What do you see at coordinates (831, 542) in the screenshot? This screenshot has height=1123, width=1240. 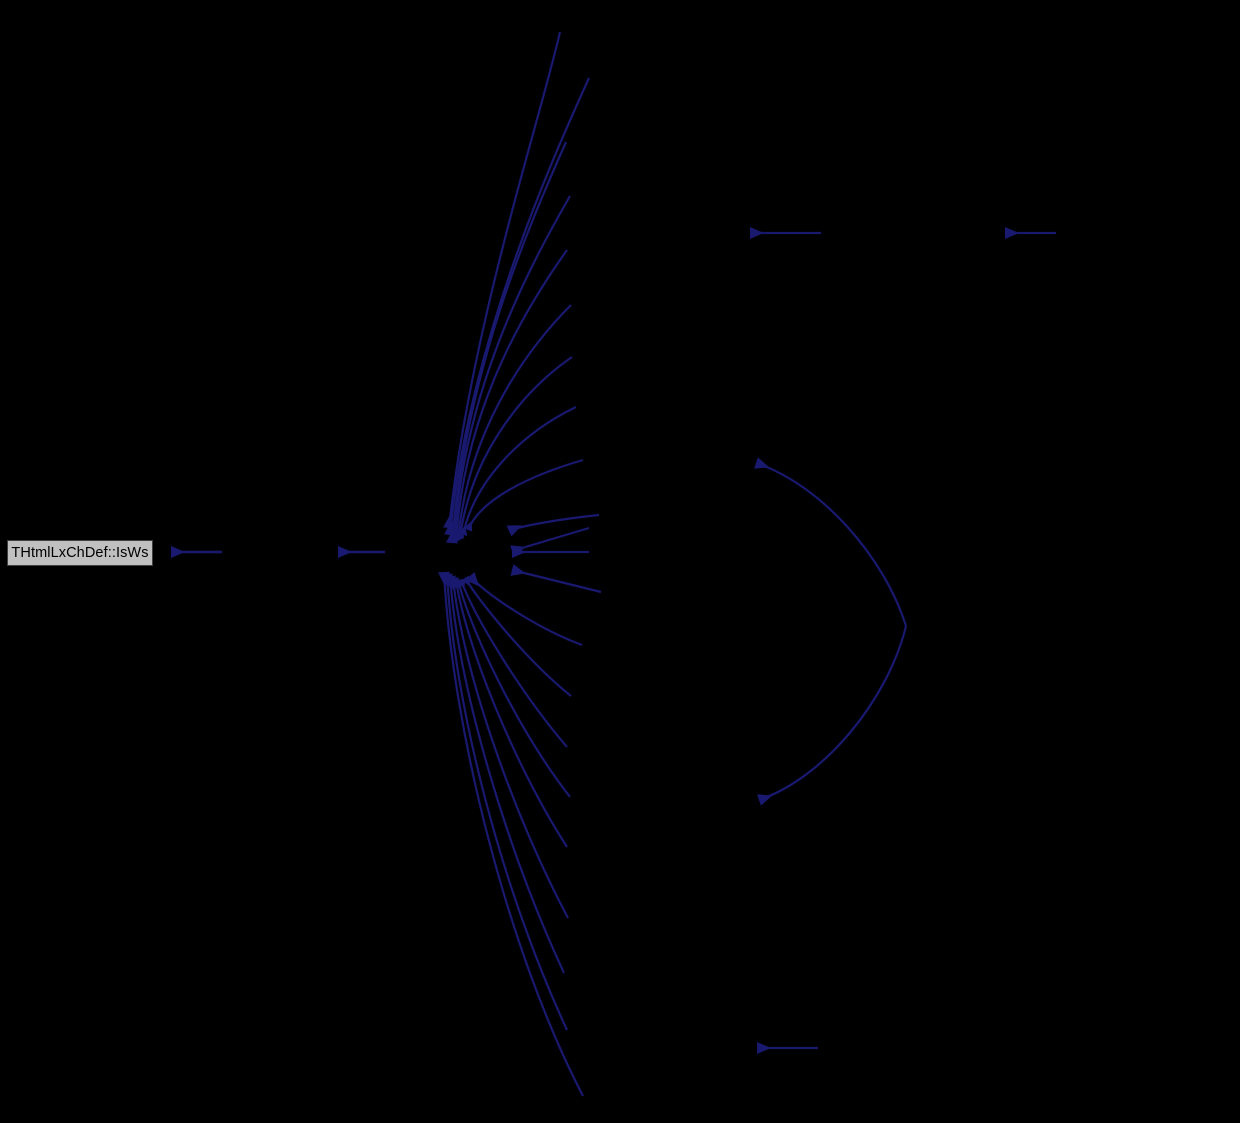 I see `edge-lens-upper` at bounding box center [831, 542].